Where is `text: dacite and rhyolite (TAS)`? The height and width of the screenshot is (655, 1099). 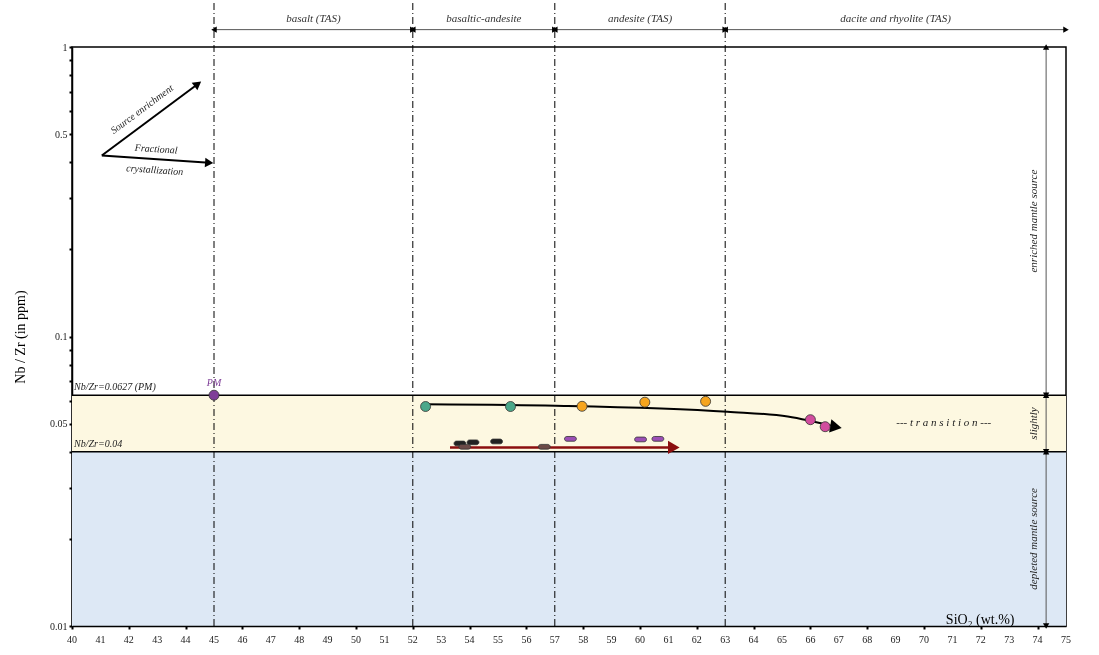 text: dacite and rhyolite (TAS) is located at coordinates (896, 18).